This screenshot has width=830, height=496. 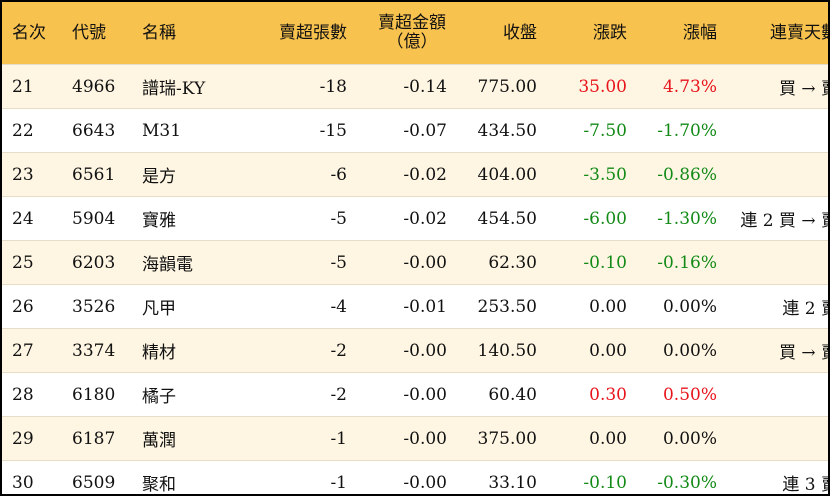 I want to click on cell-code: 6643, so click(x=107, y=130).